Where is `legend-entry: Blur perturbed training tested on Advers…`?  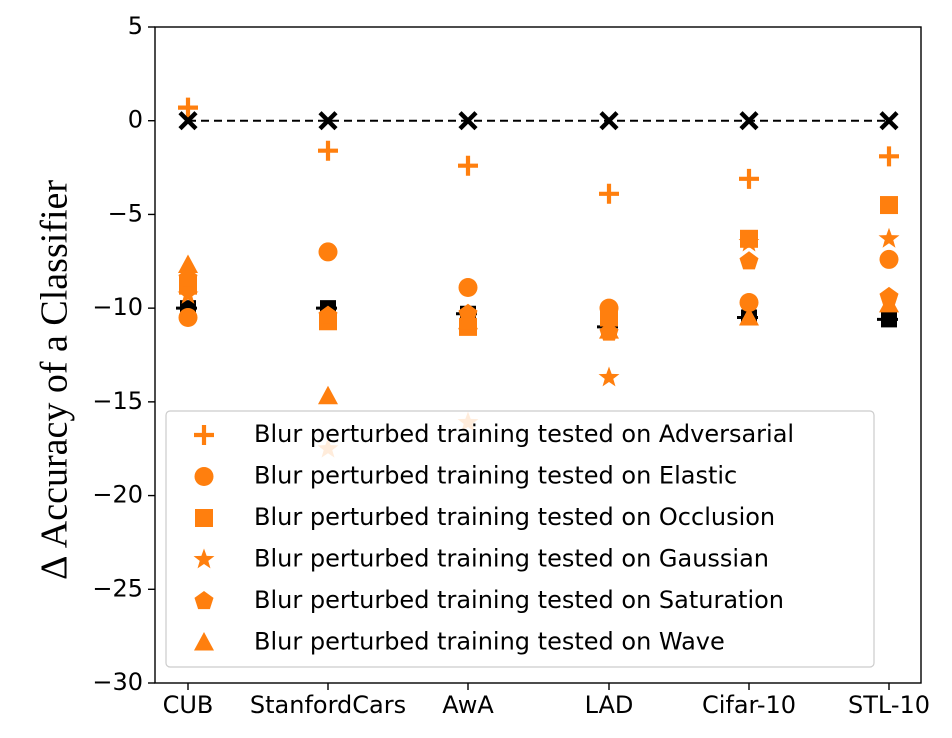
legend-entry: Blur perturbed training tested on Advers… is located at coordinates (524, 434).